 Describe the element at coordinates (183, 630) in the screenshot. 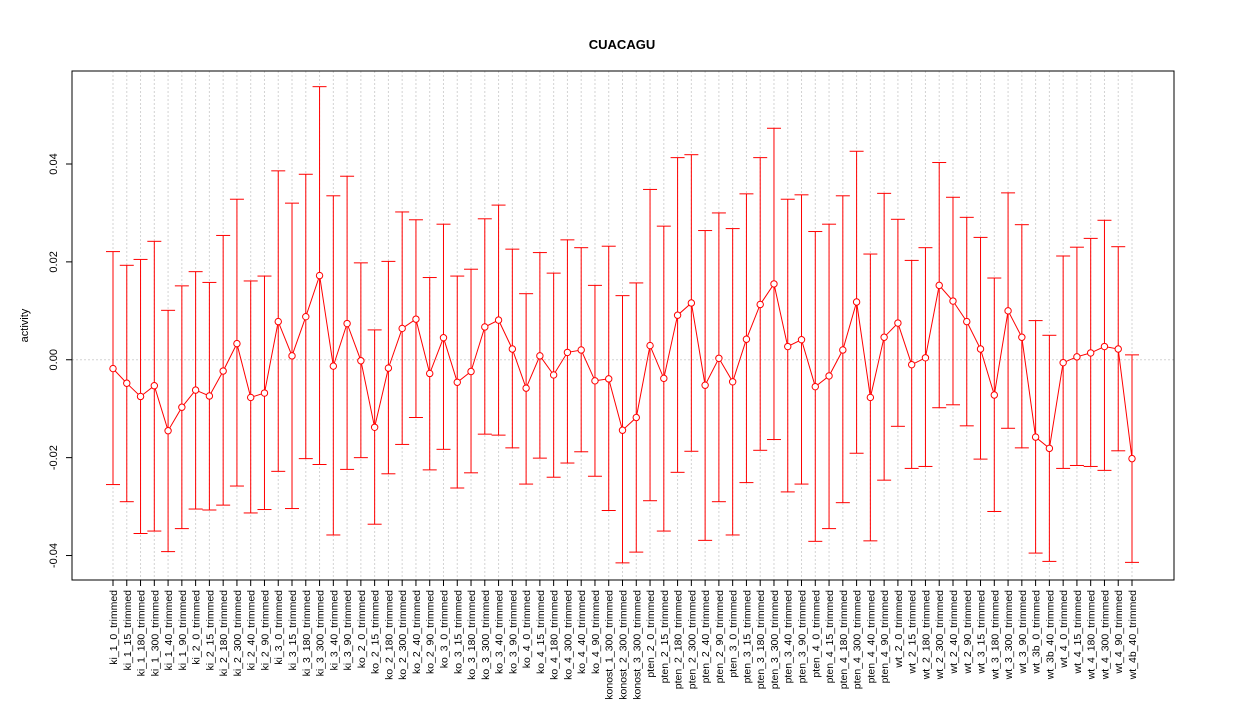

I see `x-tick-label: ki_1_90_trimmed` at that location.